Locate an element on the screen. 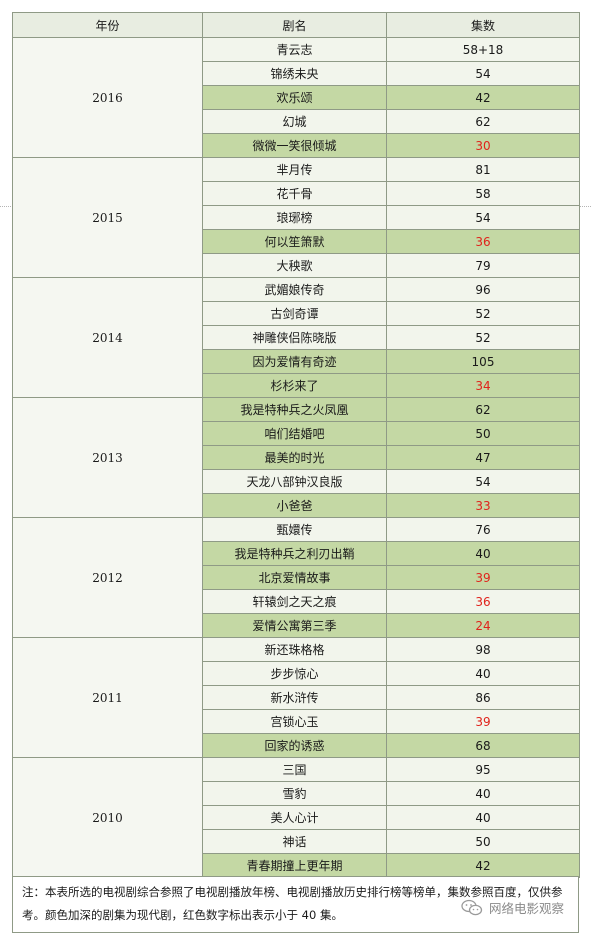  drama-name-cell: 轩辕剑之天之痕 is located at coordinates (294, 601).